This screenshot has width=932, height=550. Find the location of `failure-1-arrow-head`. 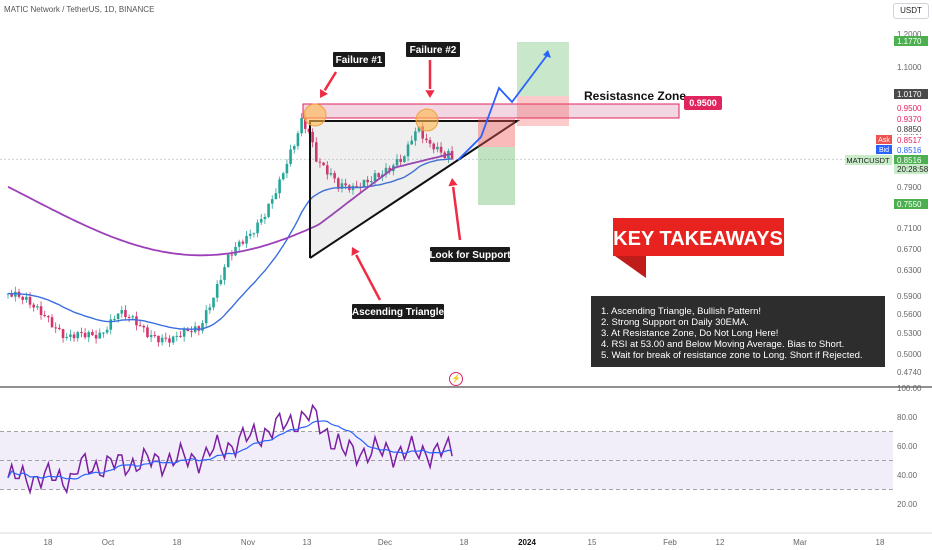

failure-1-arrow-head is located at coordinates (324, 93).